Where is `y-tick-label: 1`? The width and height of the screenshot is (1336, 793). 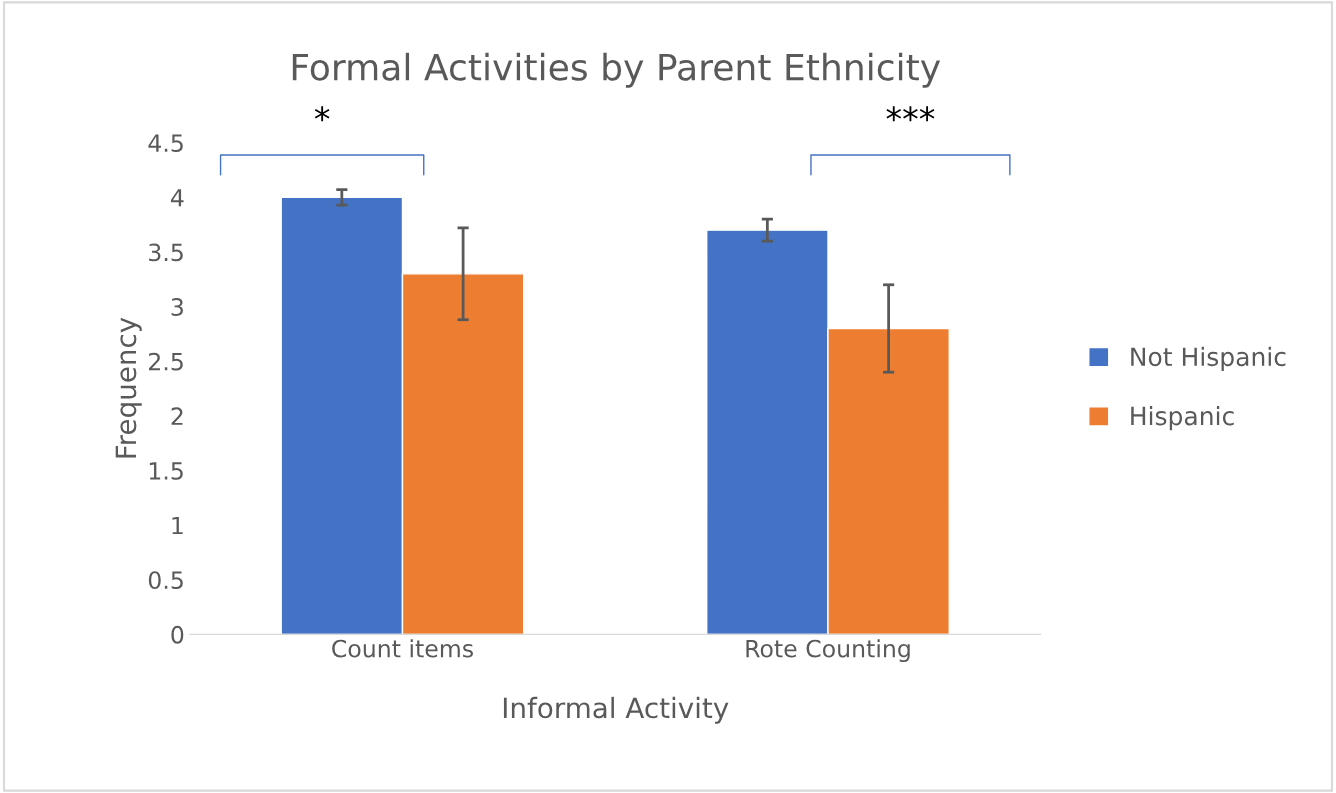 y-tick-label: 1 is located at coordinates (177, 525).